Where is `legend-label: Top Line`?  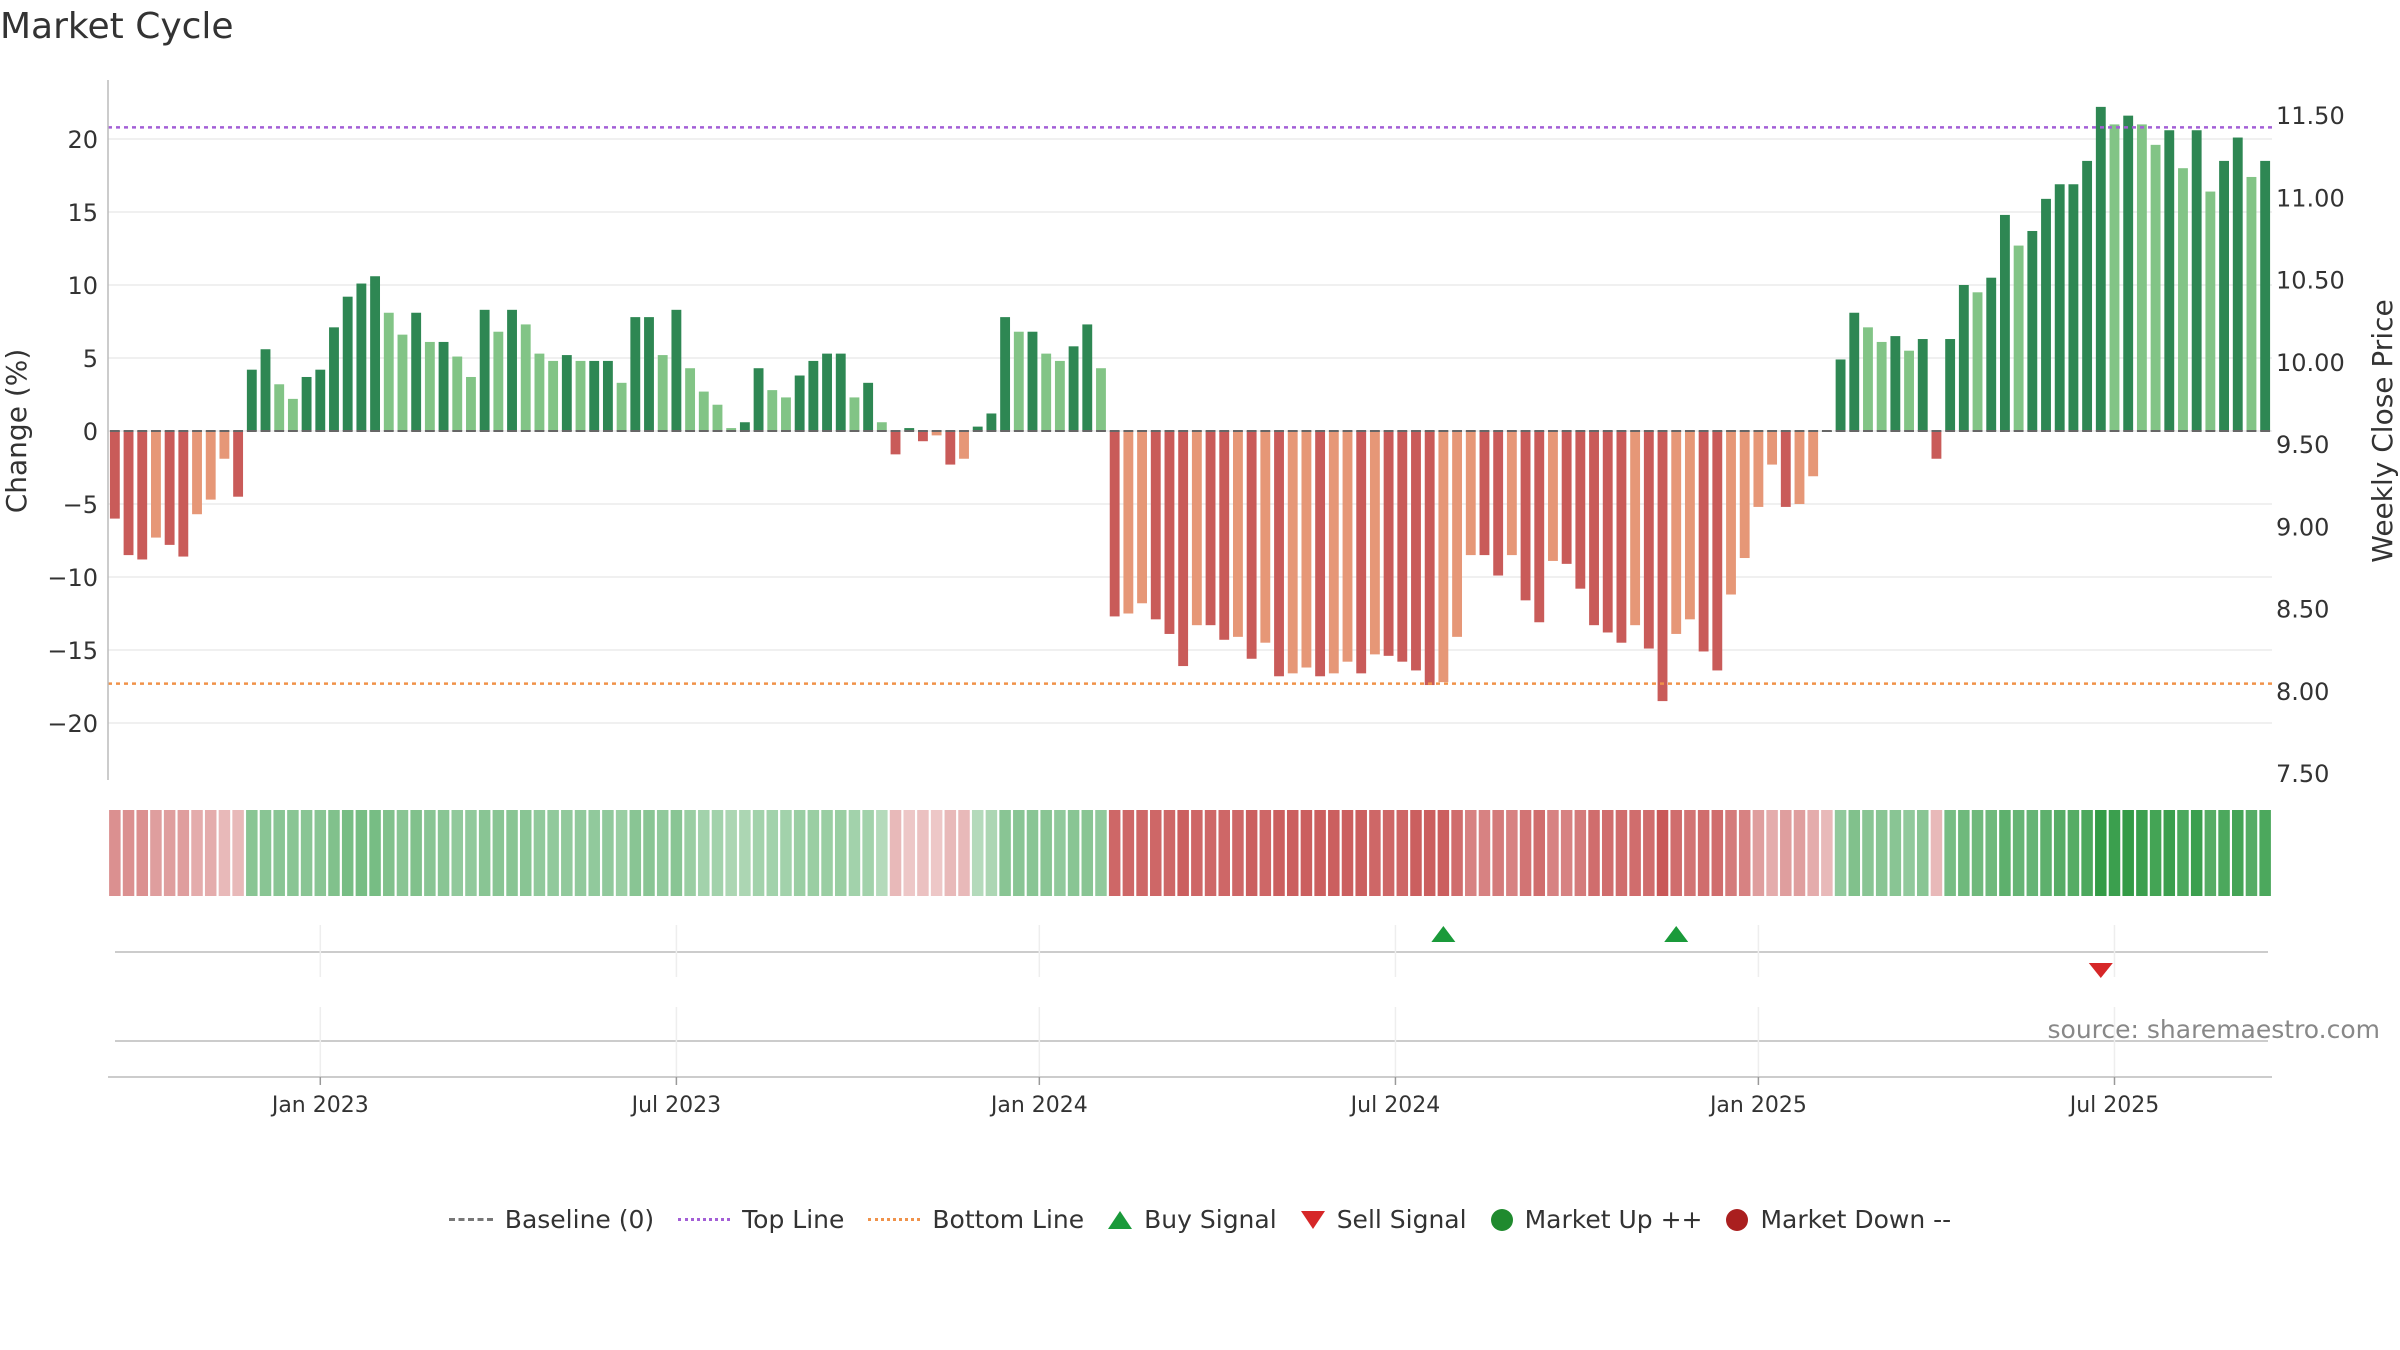
legend-label: Top Line is located at coordinates (793, 1219).